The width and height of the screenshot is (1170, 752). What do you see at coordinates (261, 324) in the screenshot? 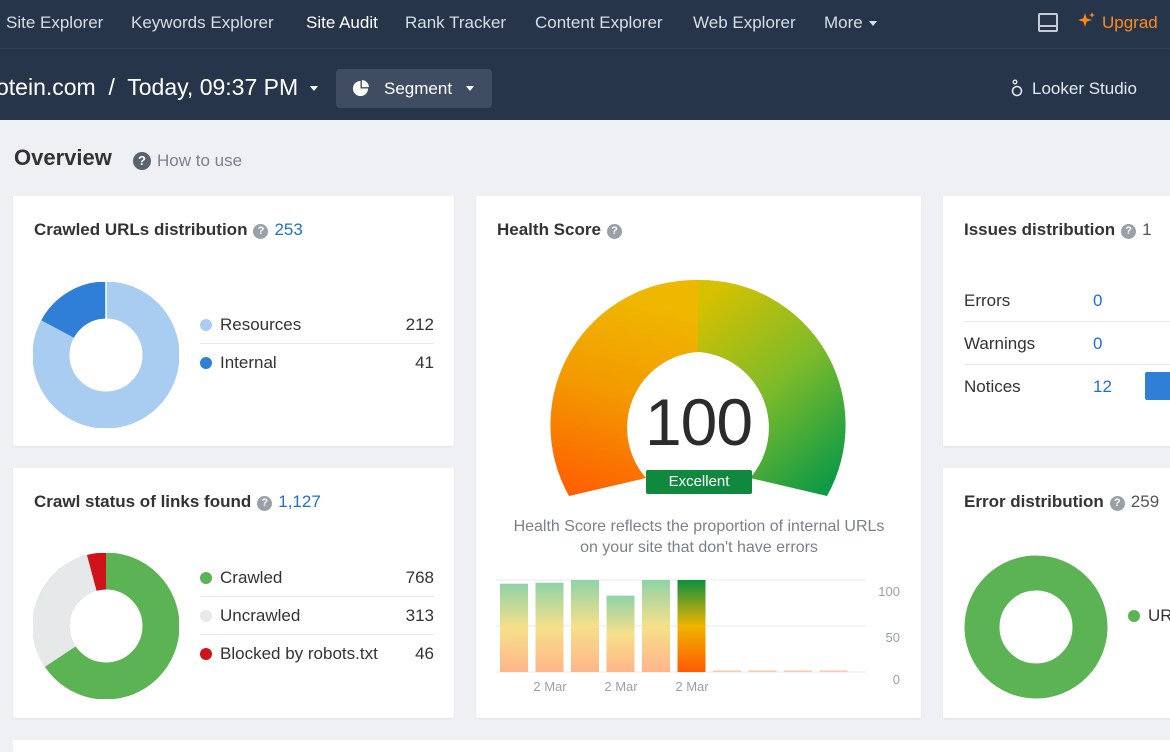
I see `legend-label: Resources` at bounding box center [261, 324].